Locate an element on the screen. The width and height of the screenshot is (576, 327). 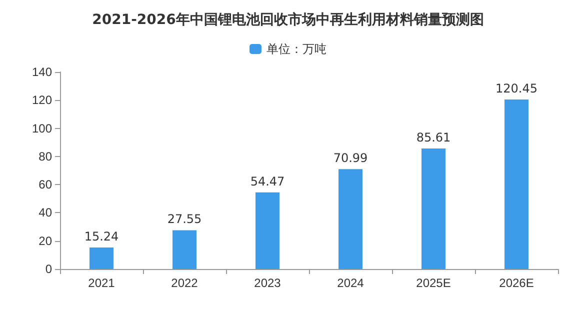
data-label: 70.99 is located at coordinates (350, 158).